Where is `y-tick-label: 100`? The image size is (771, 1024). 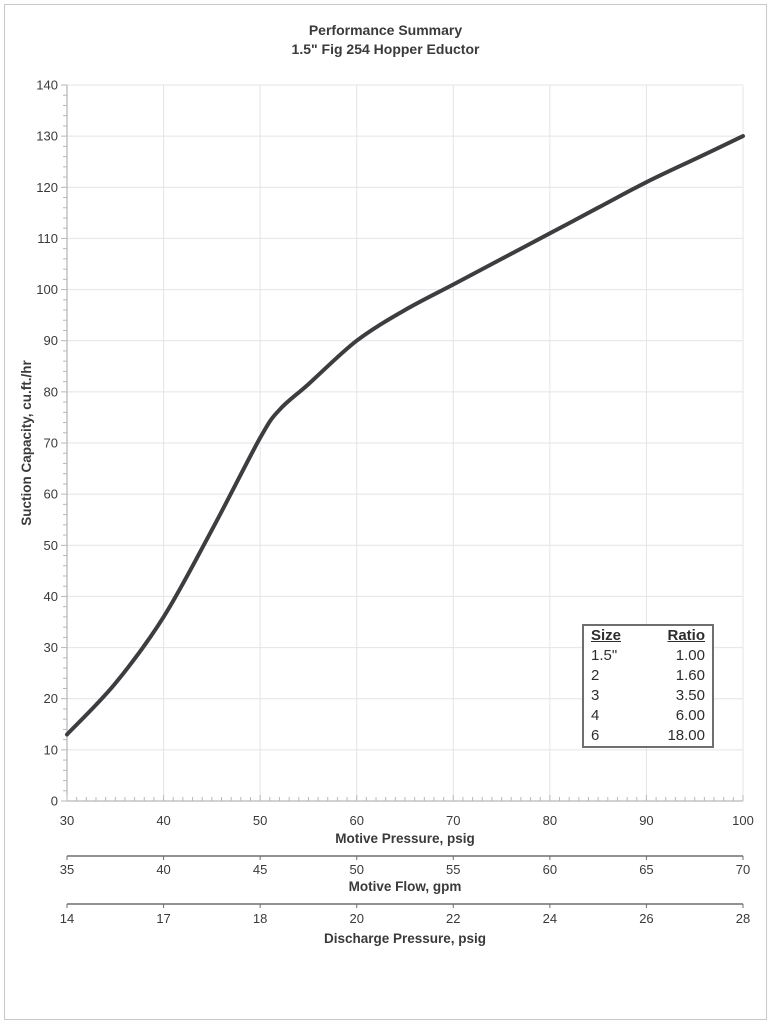
y-tick-label: 100 is located at coordinates (47, 289).